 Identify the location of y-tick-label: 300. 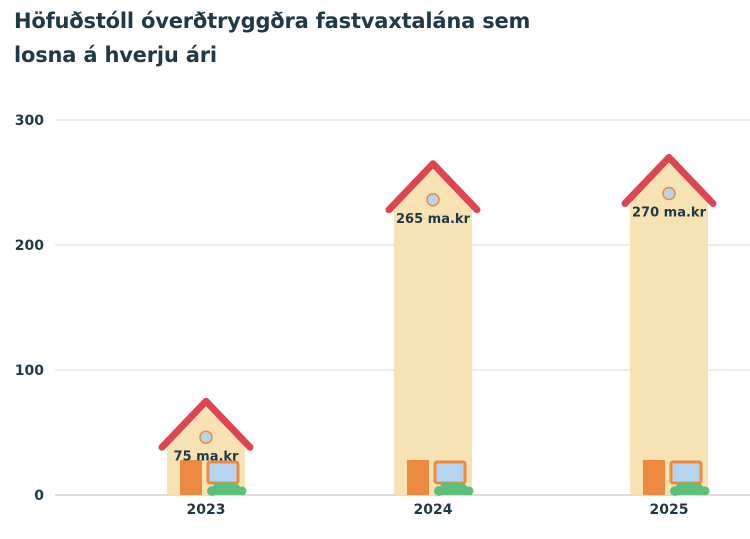
(29, 121).